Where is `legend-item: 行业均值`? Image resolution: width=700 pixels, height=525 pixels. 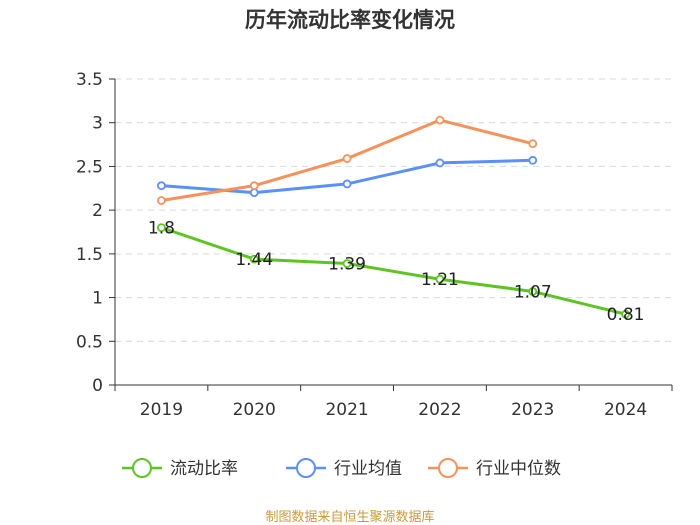 legend-item: 行业均值 is located at coordinates (344, 468).